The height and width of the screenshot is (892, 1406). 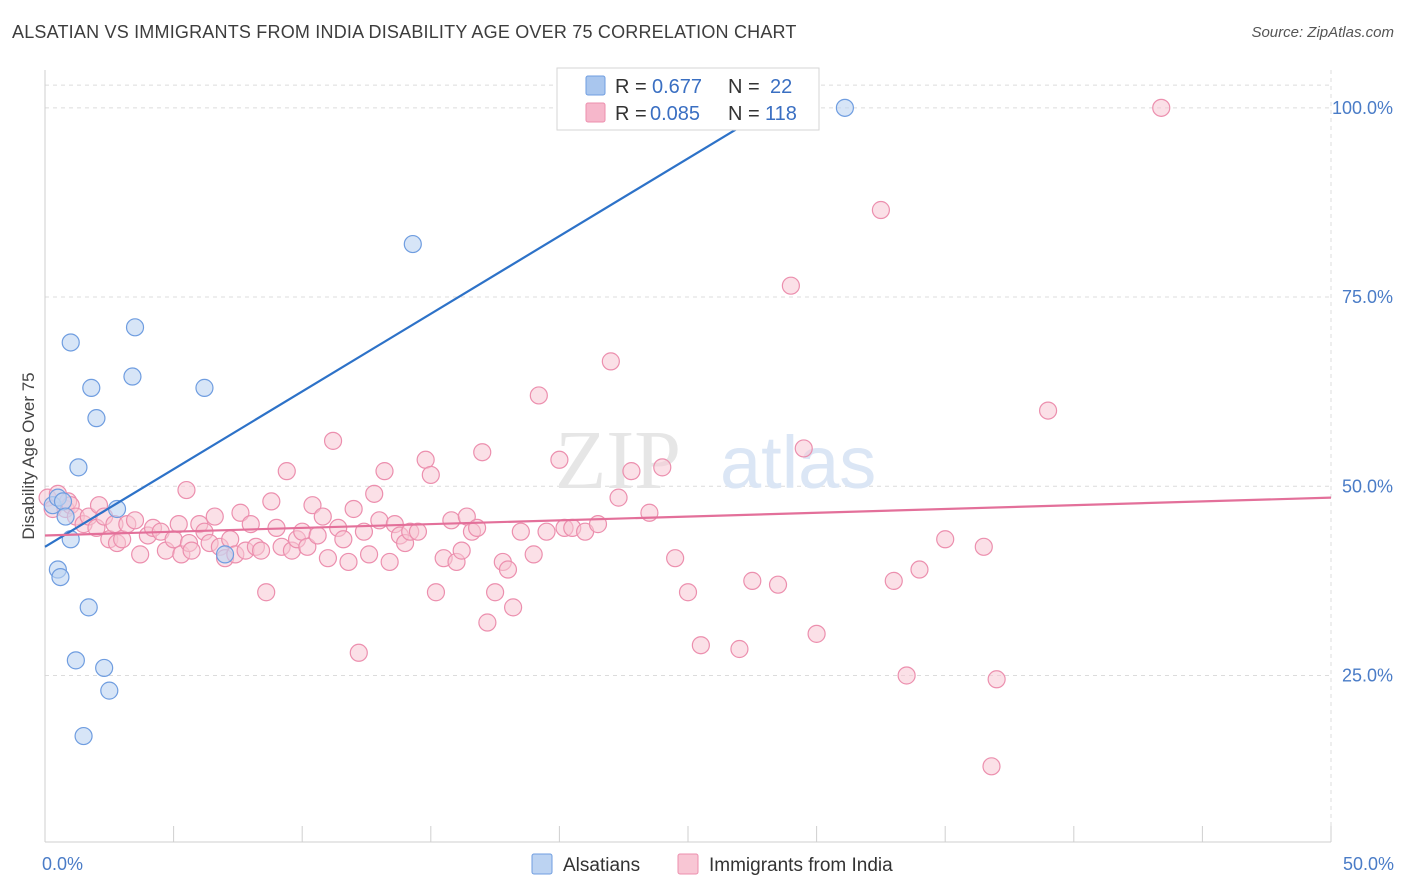 What do you see at coordinates (1322, 32) in the screenshot?
I see `chart-source: Source: ZipAtlas.com` at bounding box center [1322, 32].